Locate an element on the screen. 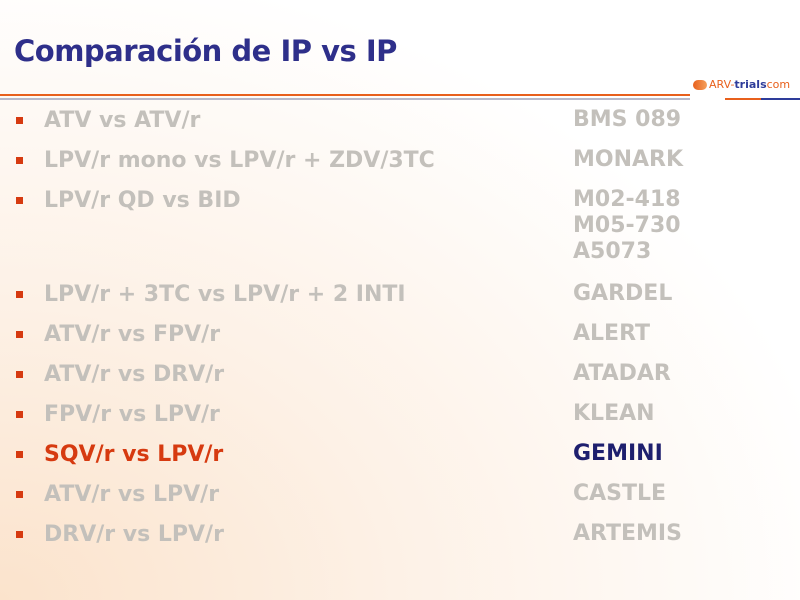 This screenshot has width=800, height=600. study-names: ATADAR is located at coordinates (622, 374).